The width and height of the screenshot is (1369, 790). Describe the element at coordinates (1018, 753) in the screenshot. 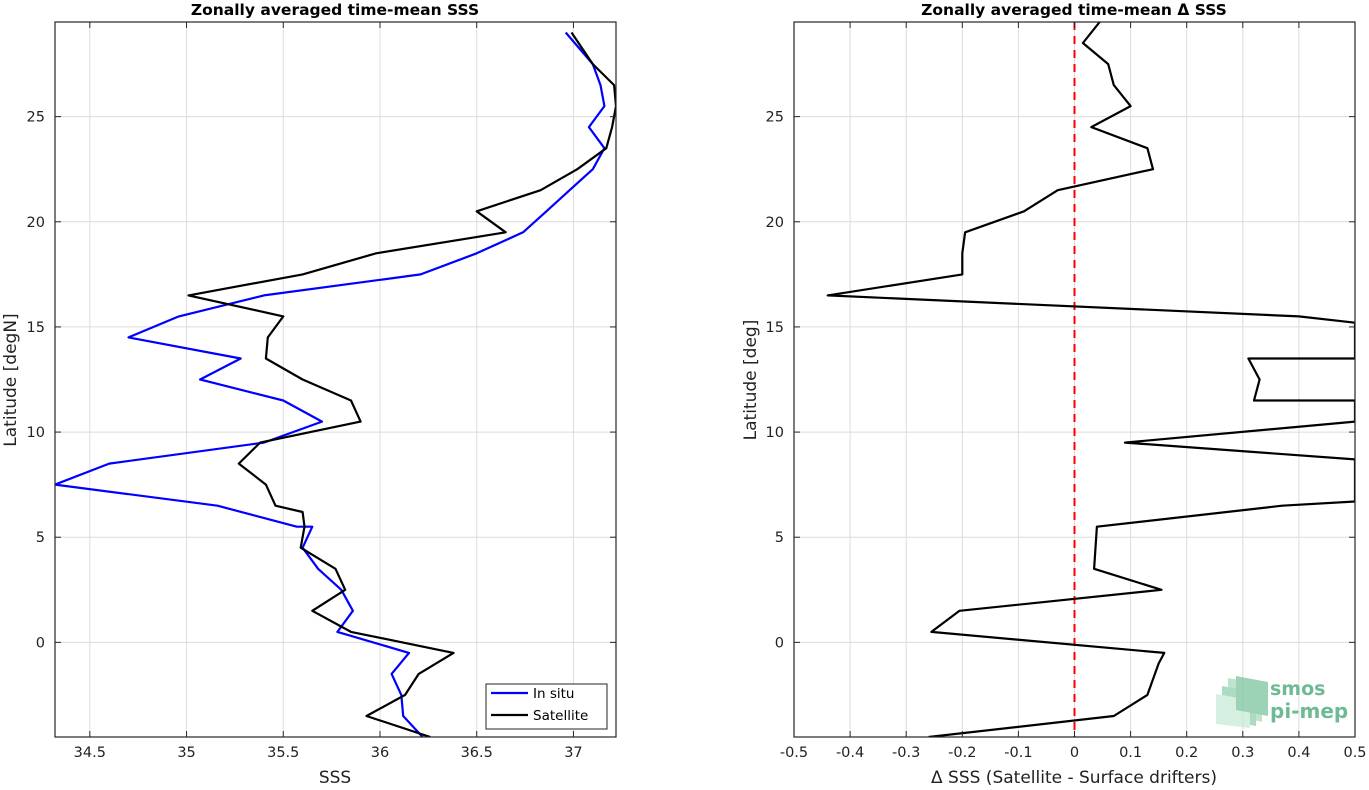

I see `x-tick-label: -0.1` at that location.